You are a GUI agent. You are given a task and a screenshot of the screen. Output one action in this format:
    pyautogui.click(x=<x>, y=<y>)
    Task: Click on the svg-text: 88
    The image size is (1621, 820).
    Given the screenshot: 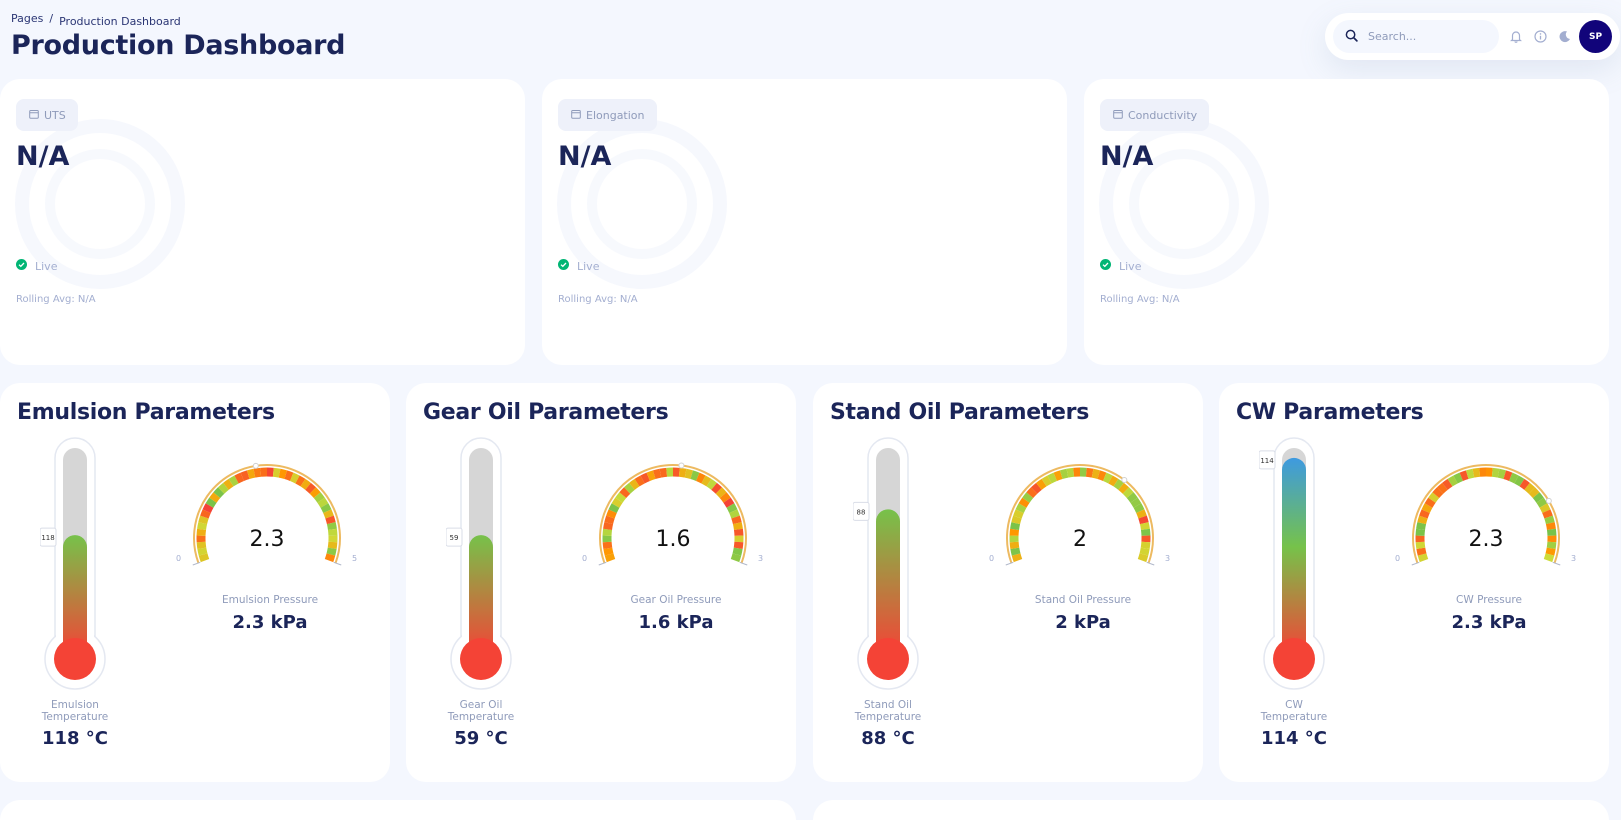 What is the action you would take?
    pyautogui.click(x=861, y=512)
    